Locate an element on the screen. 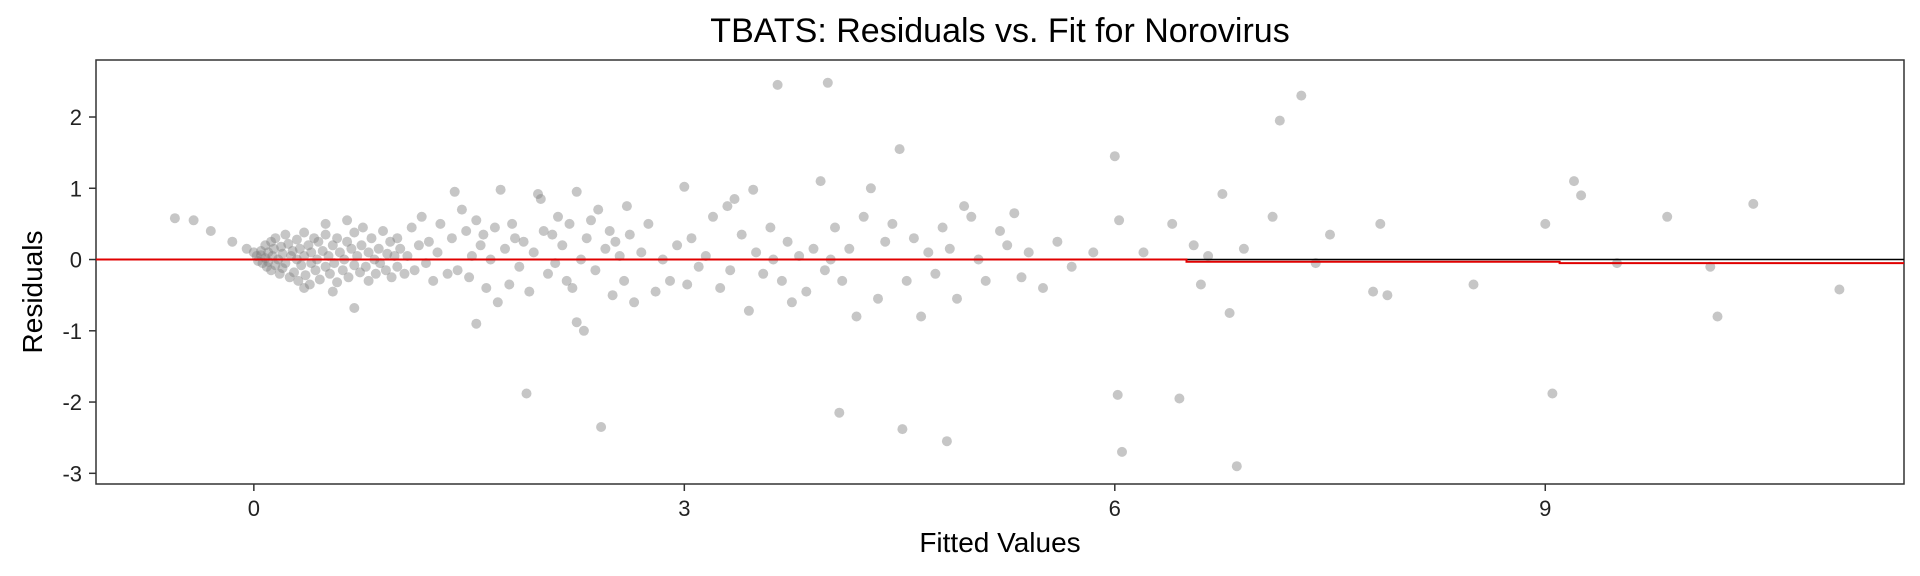 The image size is (1920, 576). y-tick-label: -2 is located at coordinates (72, 402).